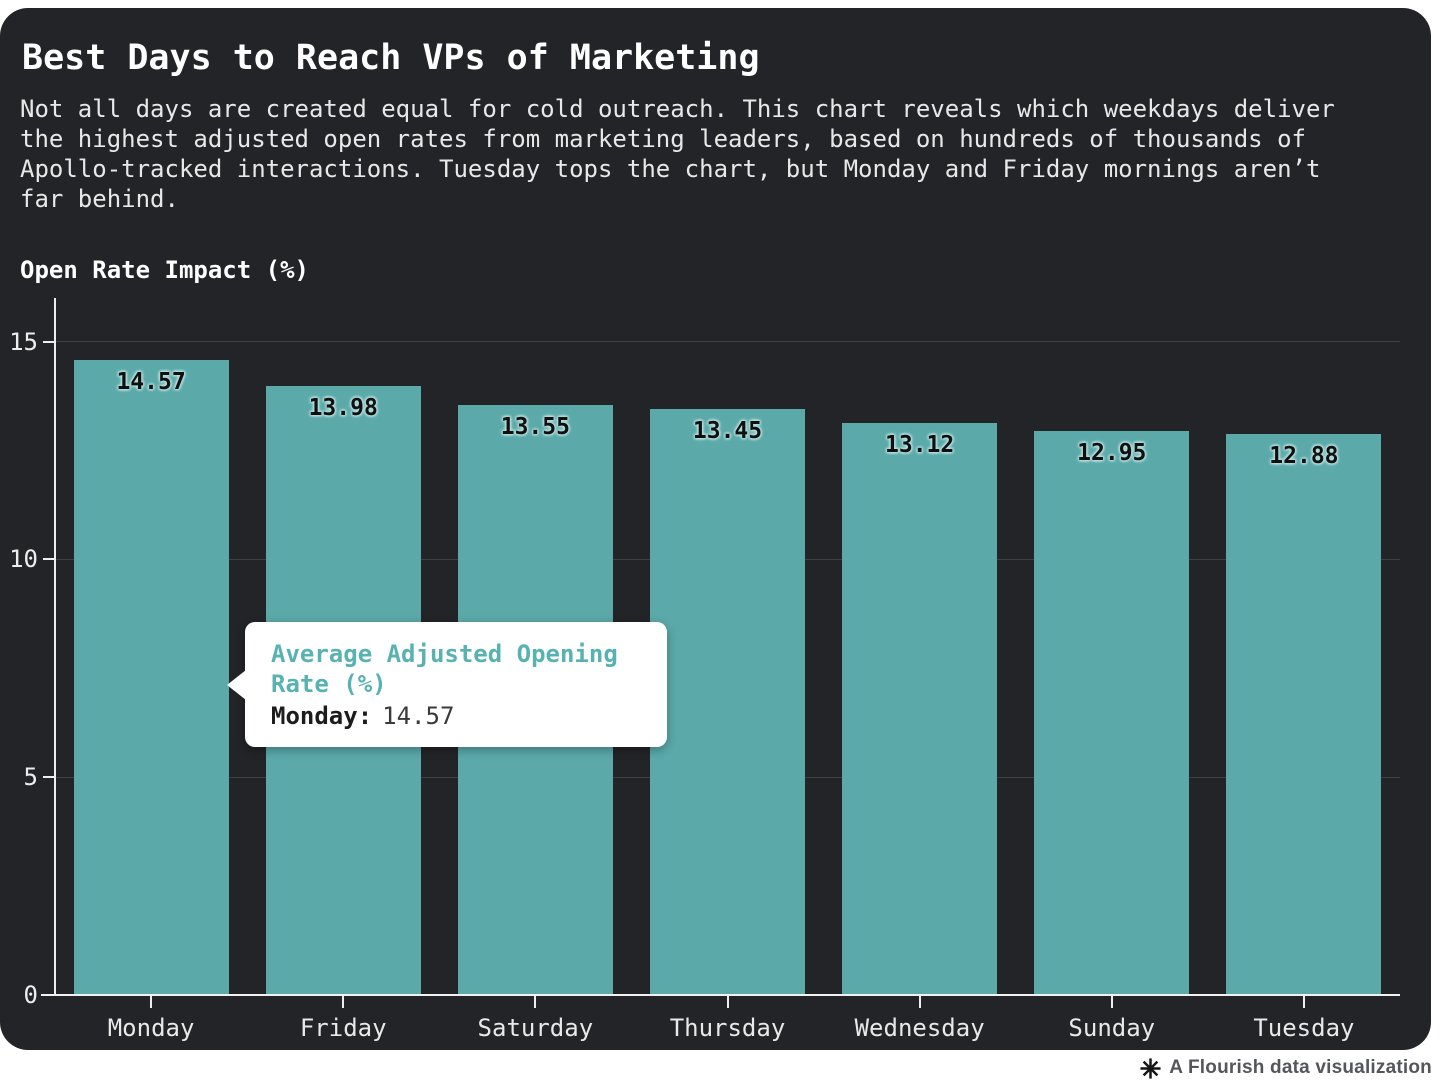 The height and width of the screenshot is (1086, 1440). What do you see at coordinates (151, 1028) in the screenshot?
I see `x-tick-label-monday: Monday` at bounding box center [151, 1028].